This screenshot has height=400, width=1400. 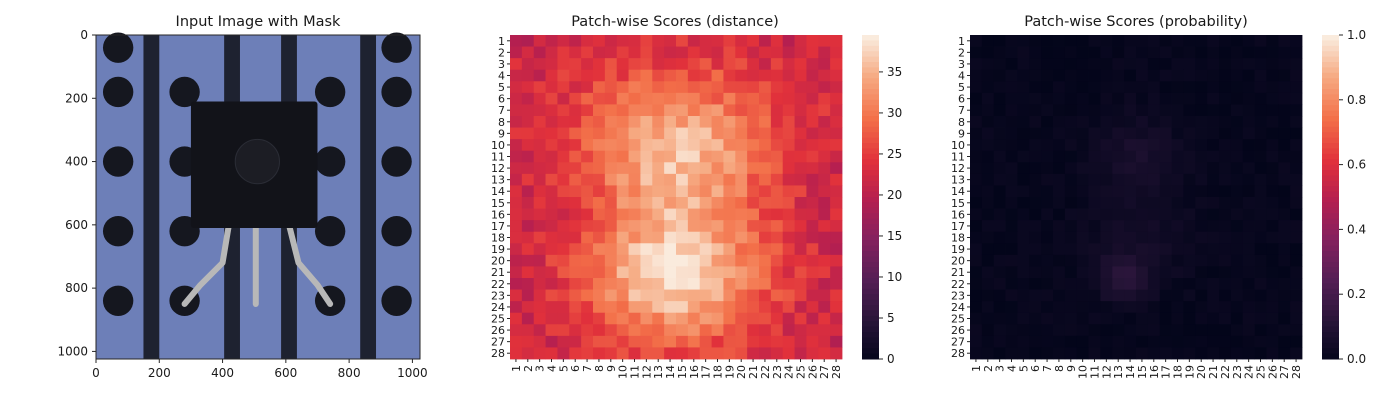 What do you see at coordinates (958, 295) in the screenshot?
I see `y-tick-label: 23` at bounding box center [958, 295].